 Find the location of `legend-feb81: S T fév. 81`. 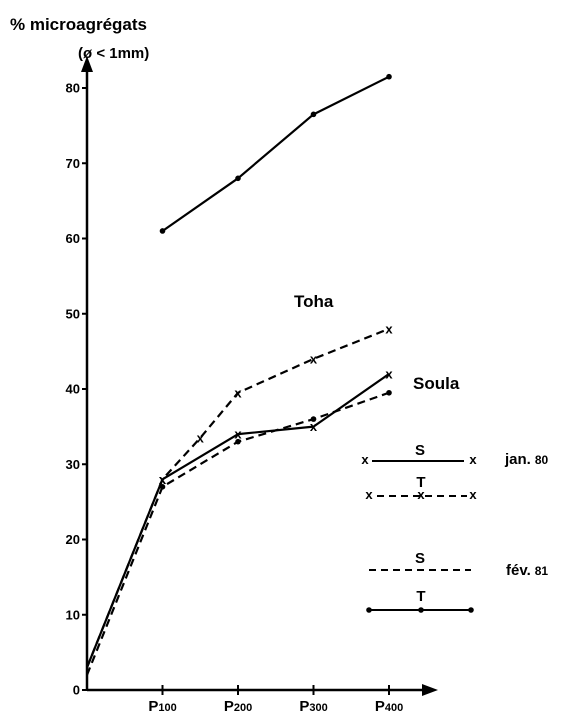

legend-feb81: S T fév. 81 is located at coordinates (457, 581).